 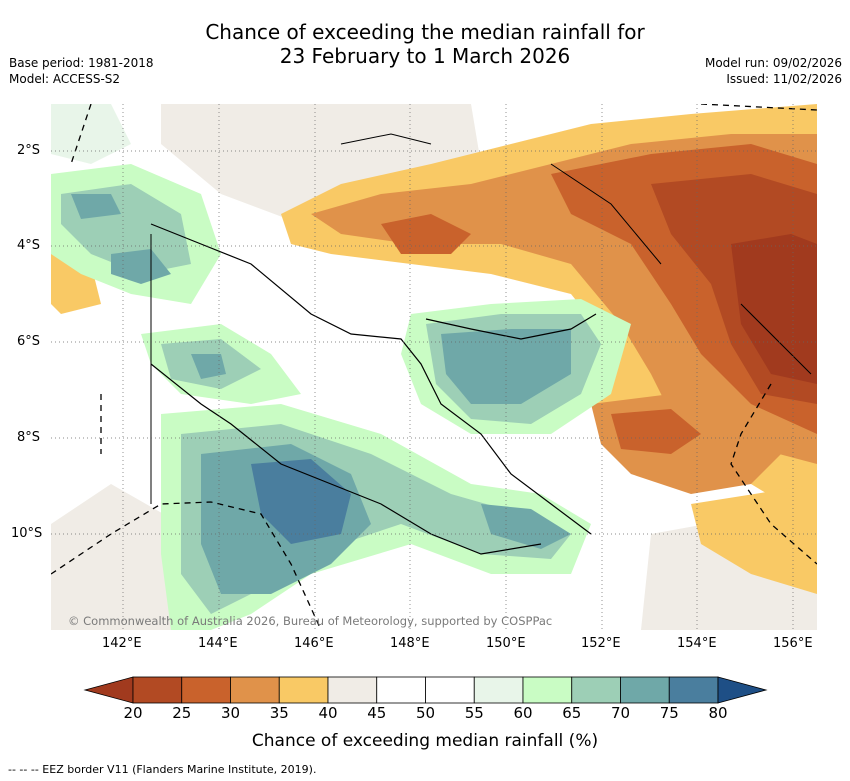 What do you see at coordinates (511, 326) in the screenshot?
I see `new-britain-coast` at bounding box center [511, 326].